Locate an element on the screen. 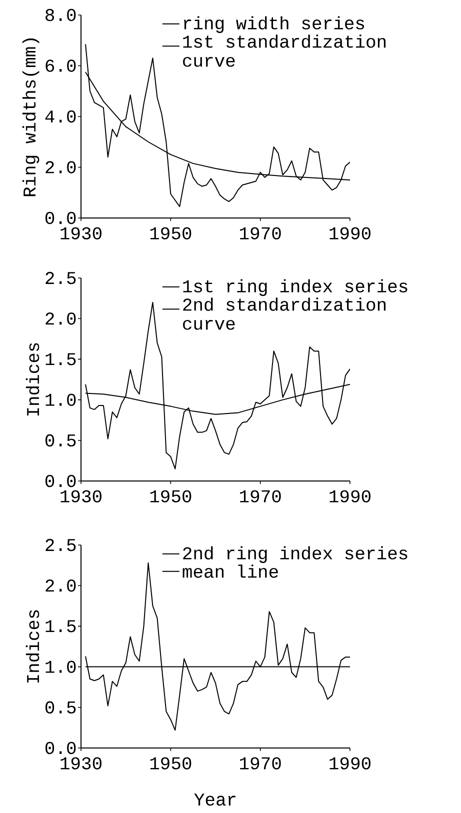 The height and width of the screenshot is (813, 461). y-tick-label: 8.0 is located at coordinates (61, 15).